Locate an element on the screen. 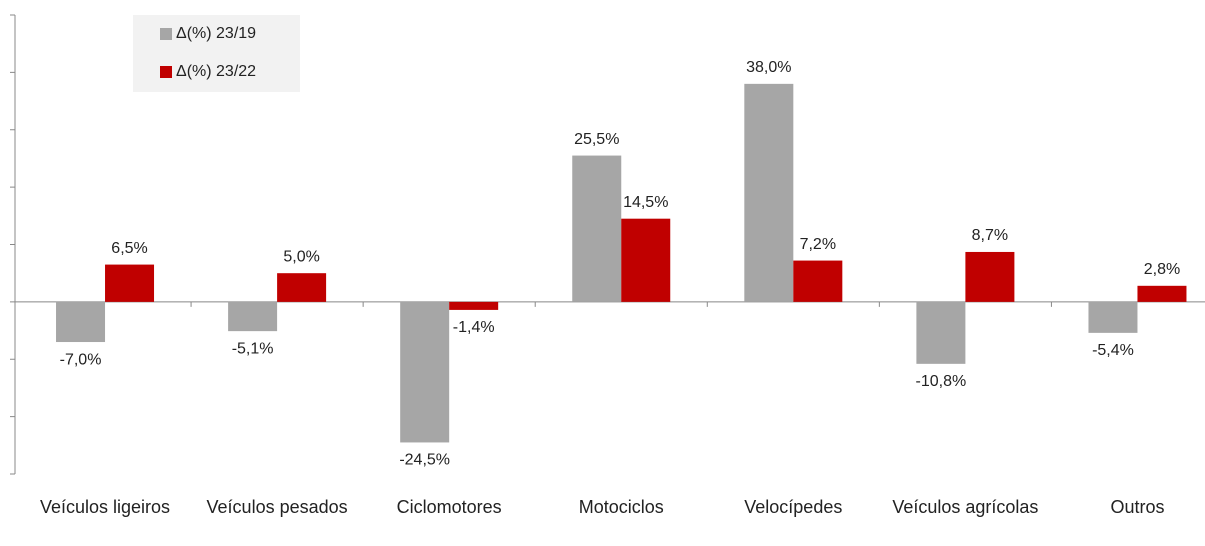  value-label: -5,4% is located at coordinates (1113, 350).